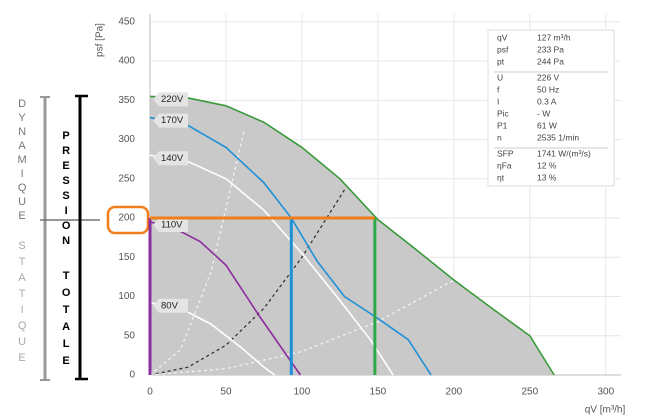 The image size is (649, 419). What do you see at coordinates (500, 77) in the screenshot?
I see `info-label: U` at bounding box center [500, 77].